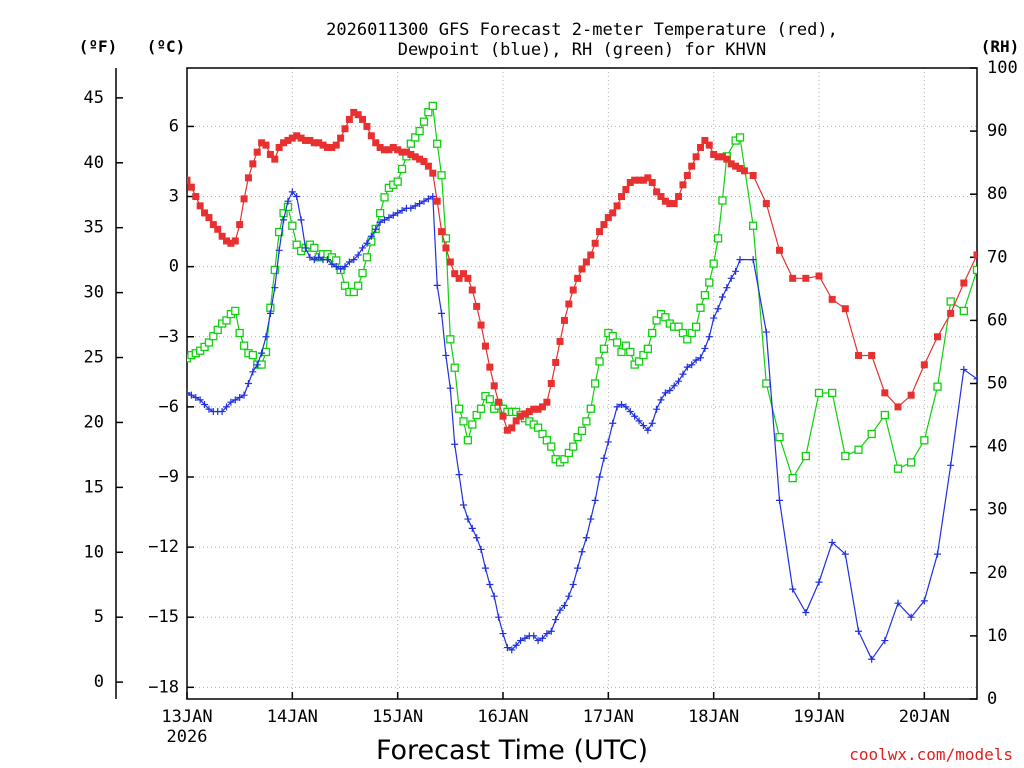  What do you see at coordinates (1002, 68) in the screenshot?
I see `rh-tick-label: 100` at bounding box center [1002, 68].